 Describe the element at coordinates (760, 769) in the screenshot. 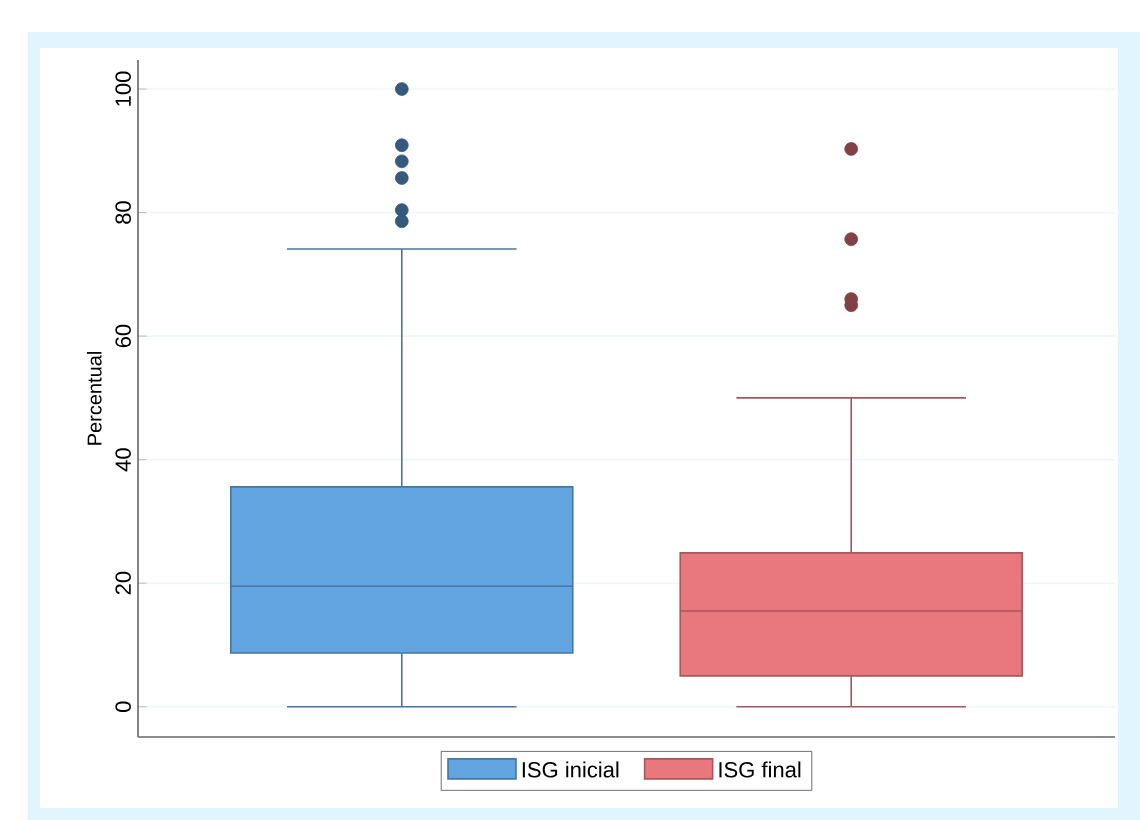

I see `legend-label: ISG final` at that location.